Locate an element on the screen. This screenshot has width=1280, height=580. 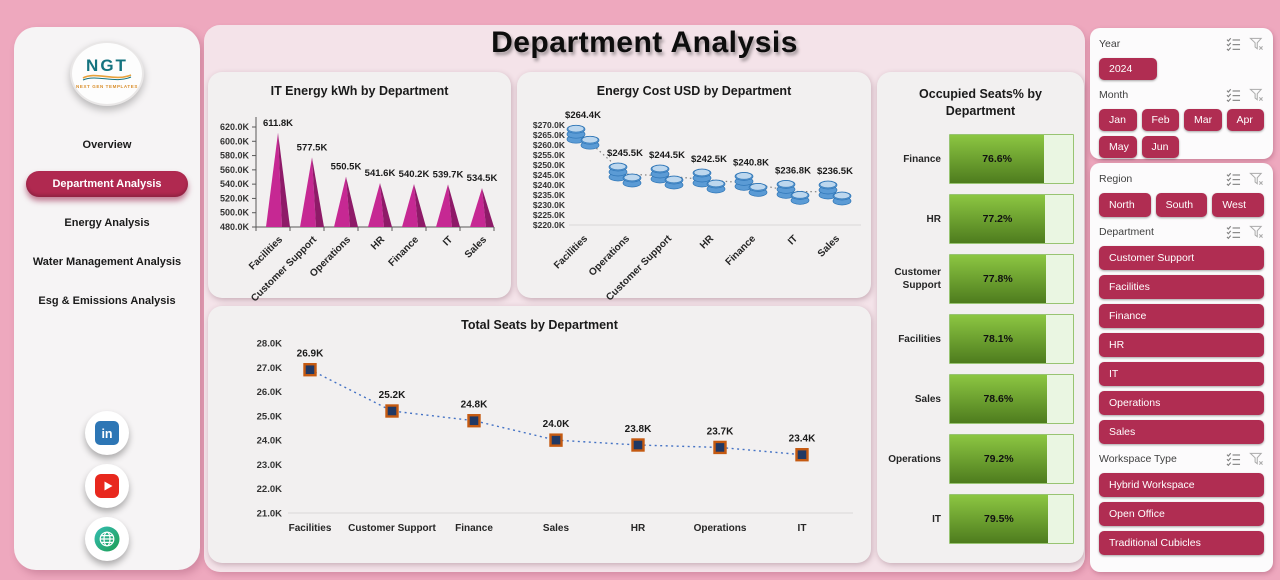
filter-label: Year is located at coordinates (1110, 44).